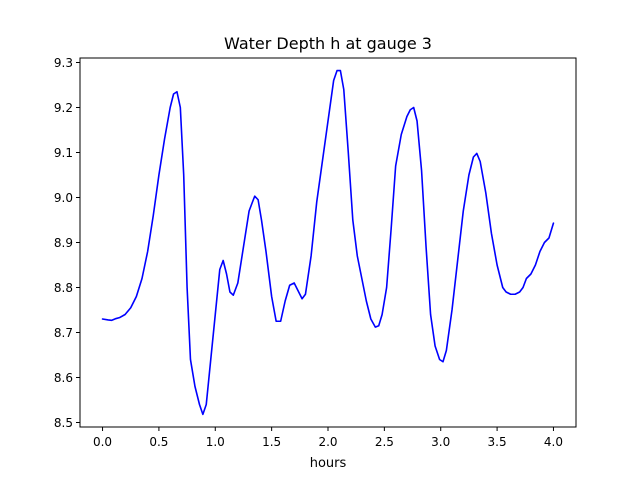 The image size is (640, 480). What do you see at coordinates (271, 442) in the screenshot?
I see `x-tick-label: 1.5` at bounding box center [271, 442].